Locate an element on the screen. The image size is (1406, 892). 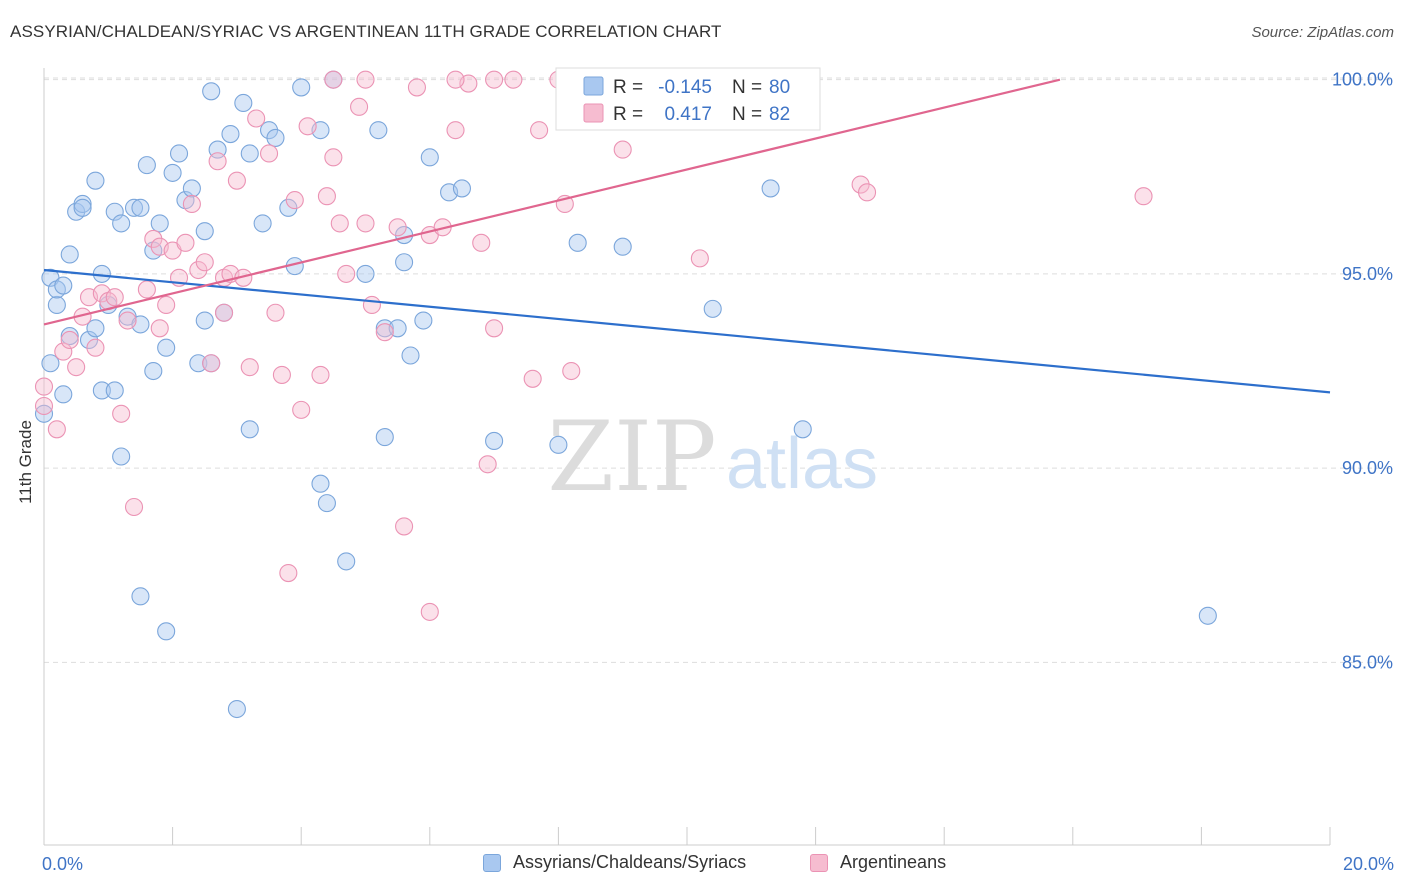
x-tick-label: 0.0% is located at coordinates (62, 864).